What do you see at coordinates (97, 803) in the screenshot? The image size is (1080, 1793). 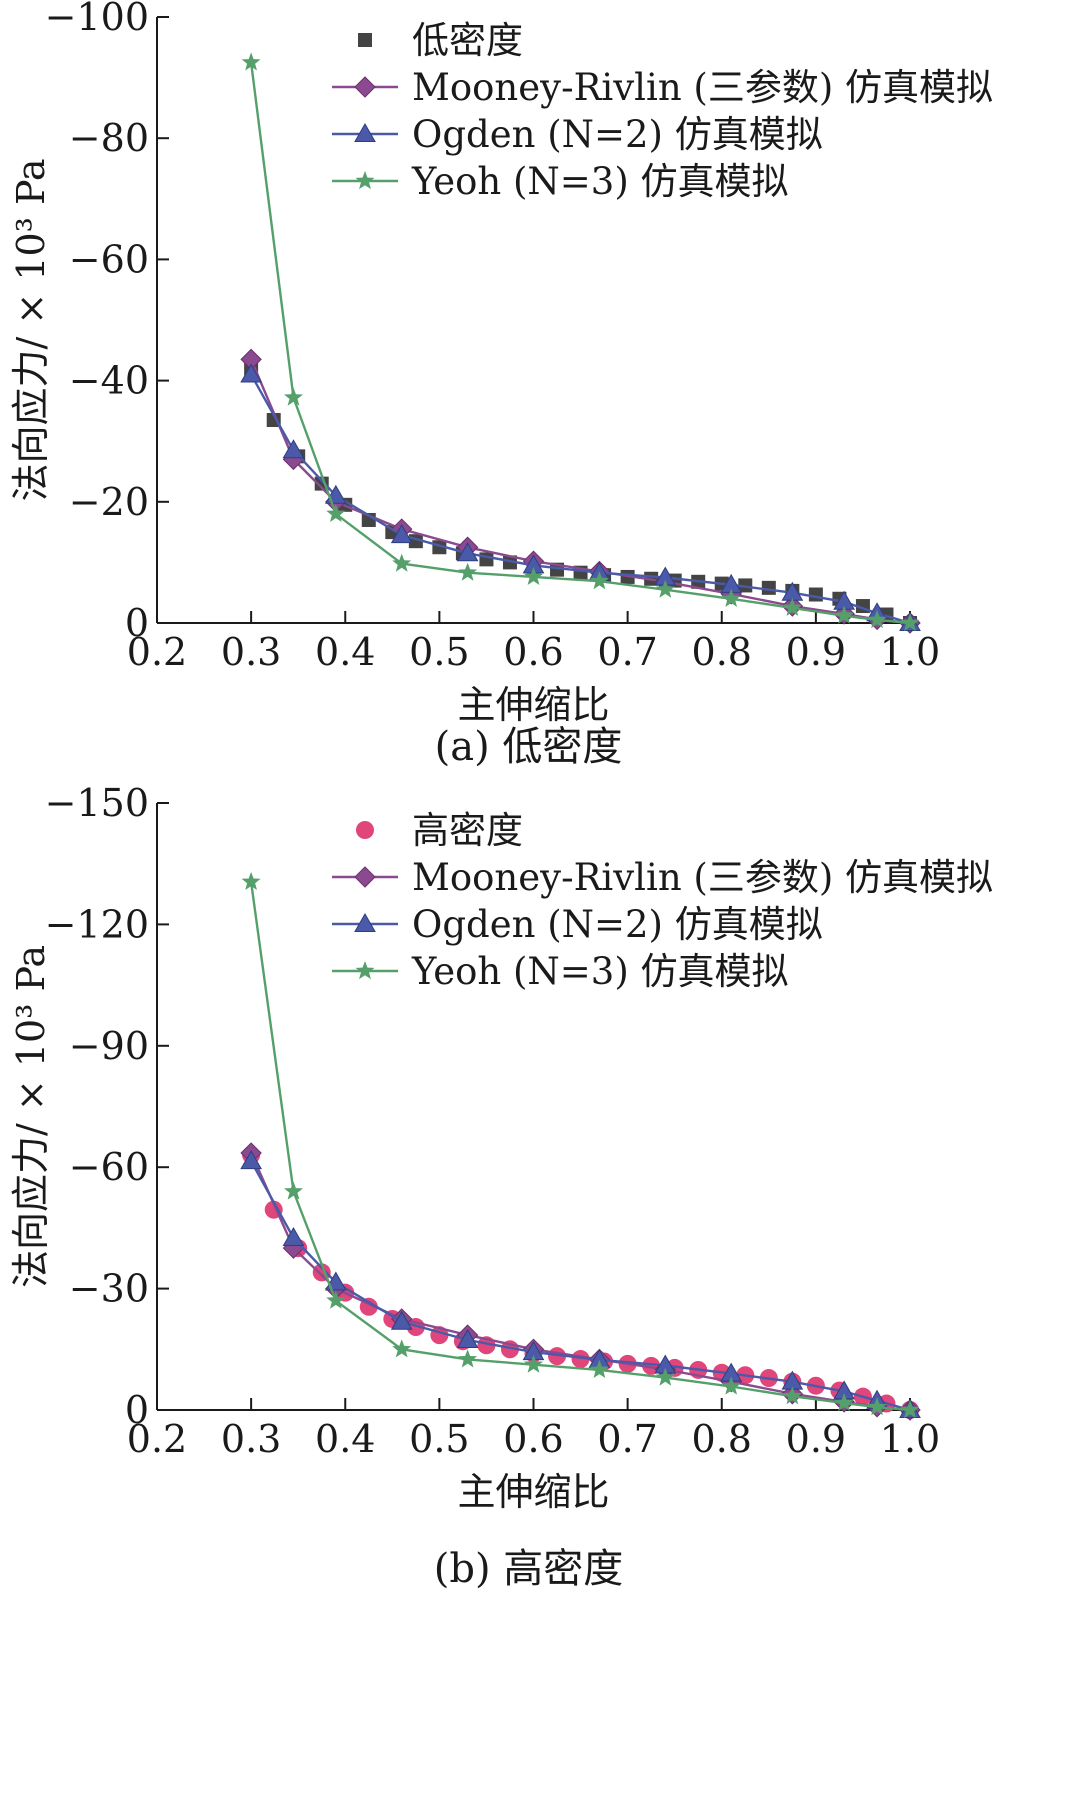 I see `y-tick-label: −150` at bounding box center [97, 803].